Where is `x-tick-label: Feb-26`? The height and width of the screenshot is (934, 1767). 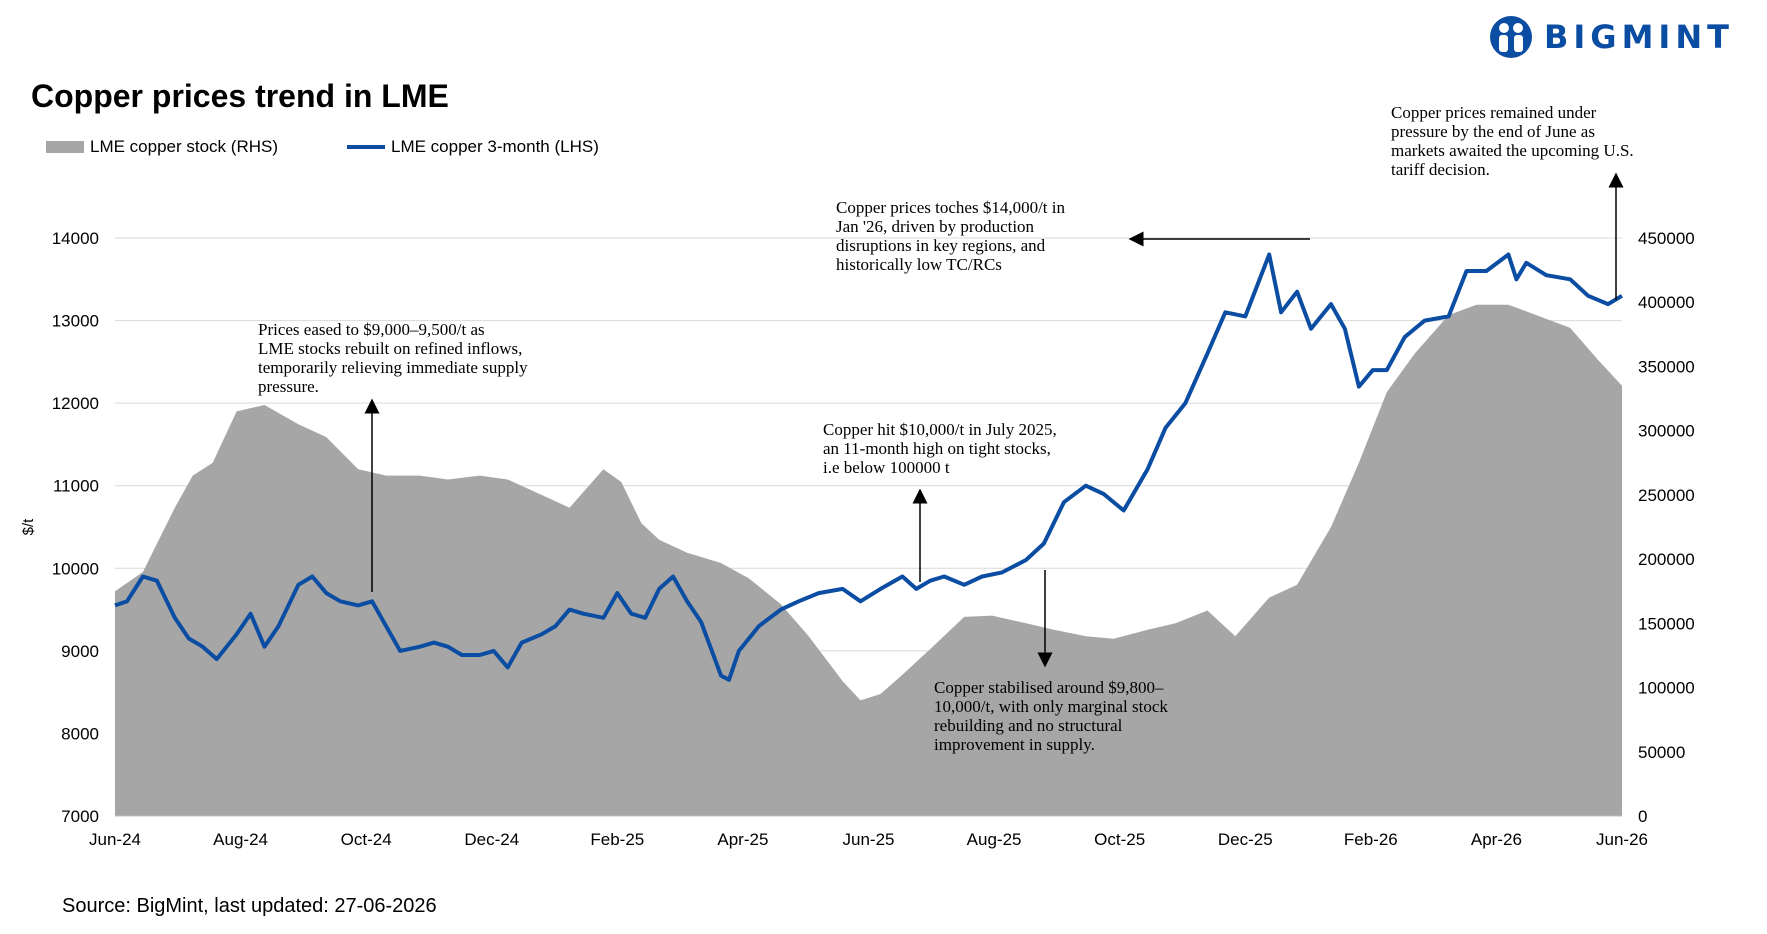
x-tick-label: Feb-26 is located at coordinates (1371, 839).